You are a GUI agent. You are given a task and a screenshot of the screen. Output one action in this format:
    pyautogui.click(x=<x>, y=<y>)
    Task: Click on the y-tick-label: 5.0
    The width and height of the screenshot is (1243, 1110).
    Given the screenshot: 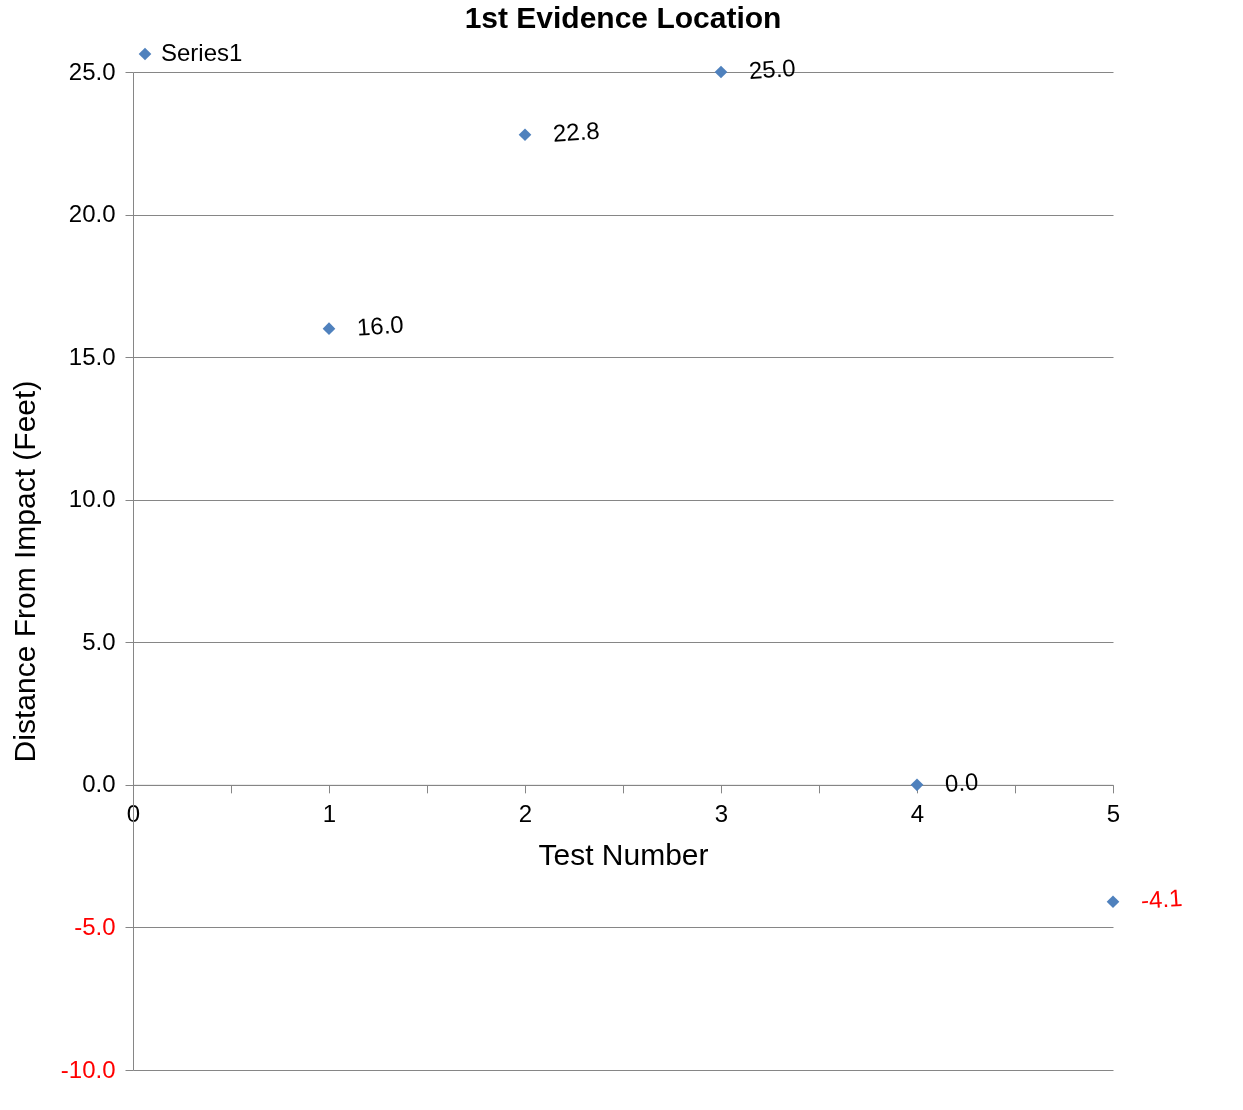 What is the action you would take?
    pyautogui.click(x=99, y=641)
    